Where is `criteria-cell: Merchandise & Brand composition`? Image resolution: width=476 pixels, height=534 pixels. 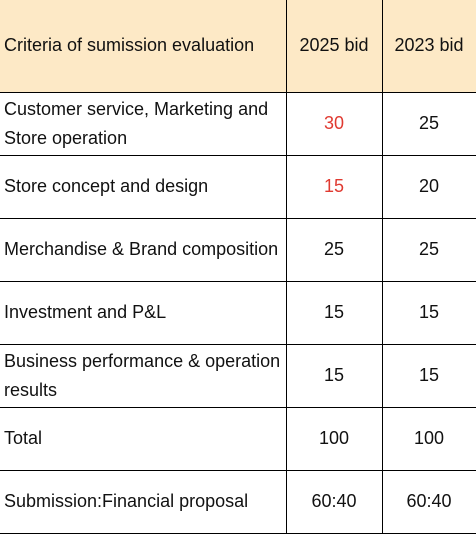
criteria-cell: Merchandise & Brand composition is located at coordinates (143, 249).